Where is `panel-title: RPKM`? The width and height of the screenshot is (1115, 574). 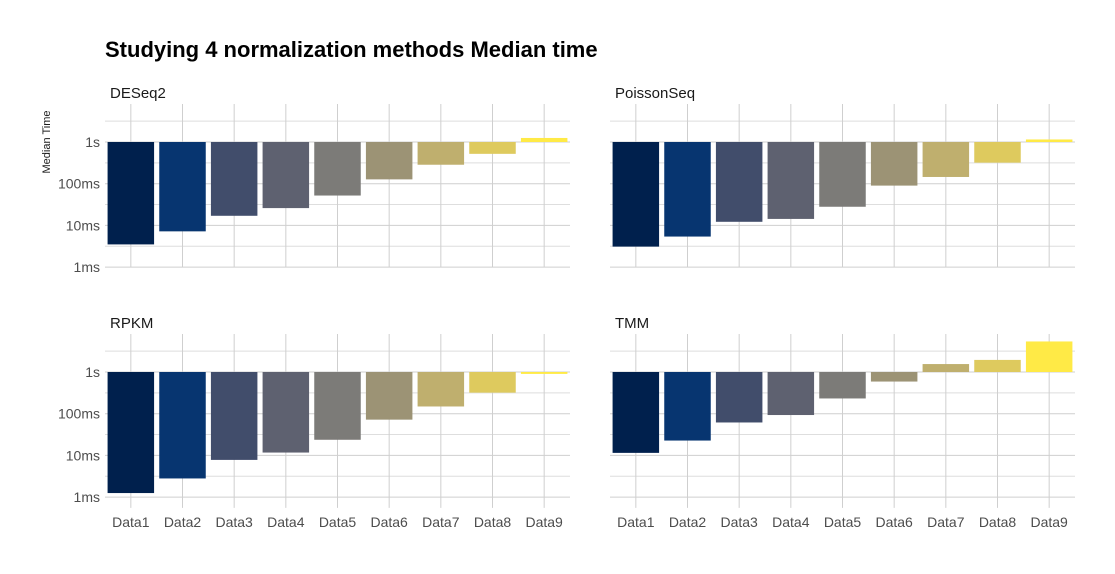
panel-title: RPKM is located at coordinates (131, 323).